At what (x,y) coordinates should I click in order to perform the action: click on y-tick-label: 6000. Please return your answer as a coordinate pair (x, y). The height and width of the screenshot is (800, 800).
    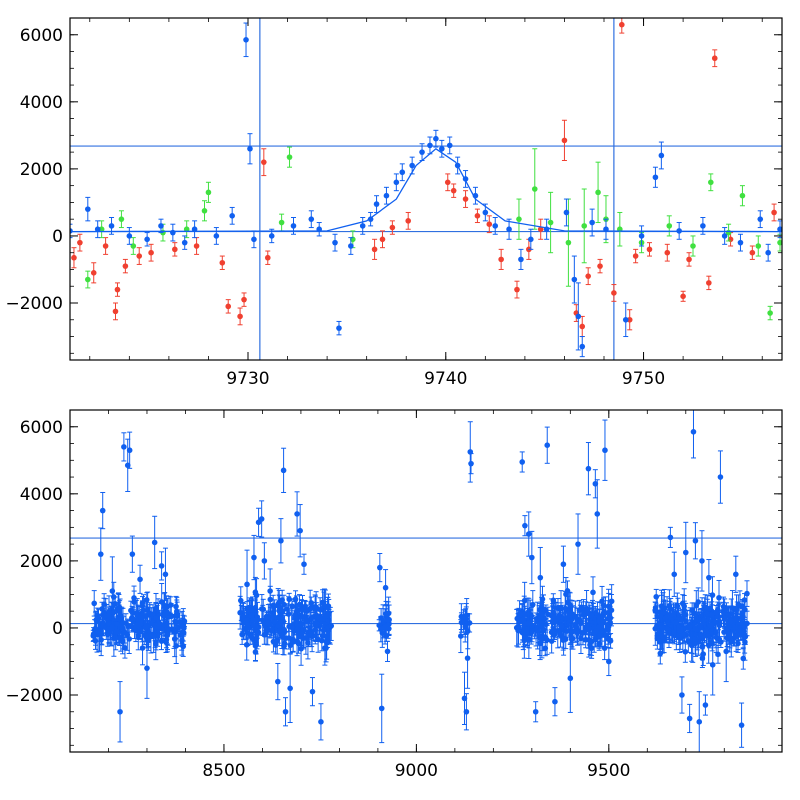
    Looking at the image, I should click on (41, 36).